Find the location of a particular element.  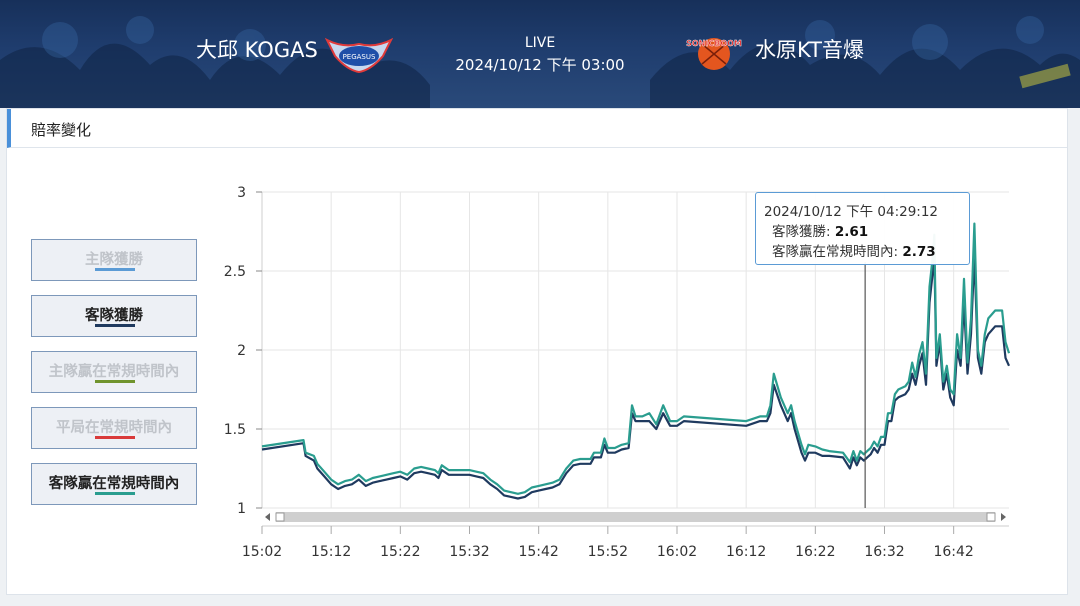

y-tick-label: 1 is located at coordinates (241, 509).